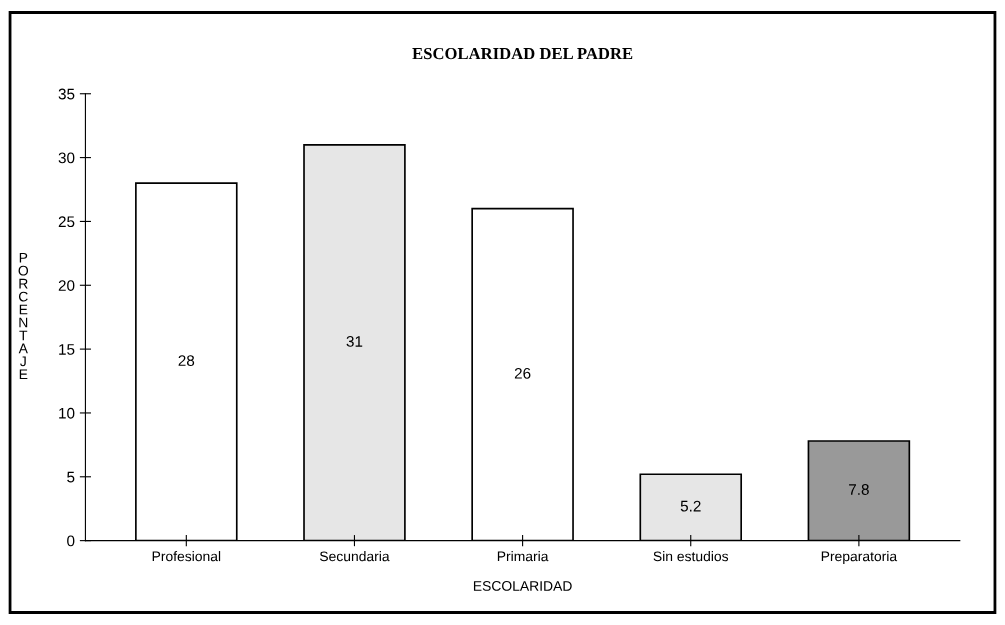  I want to click on y-tick-label: 25, so click(66, 222).